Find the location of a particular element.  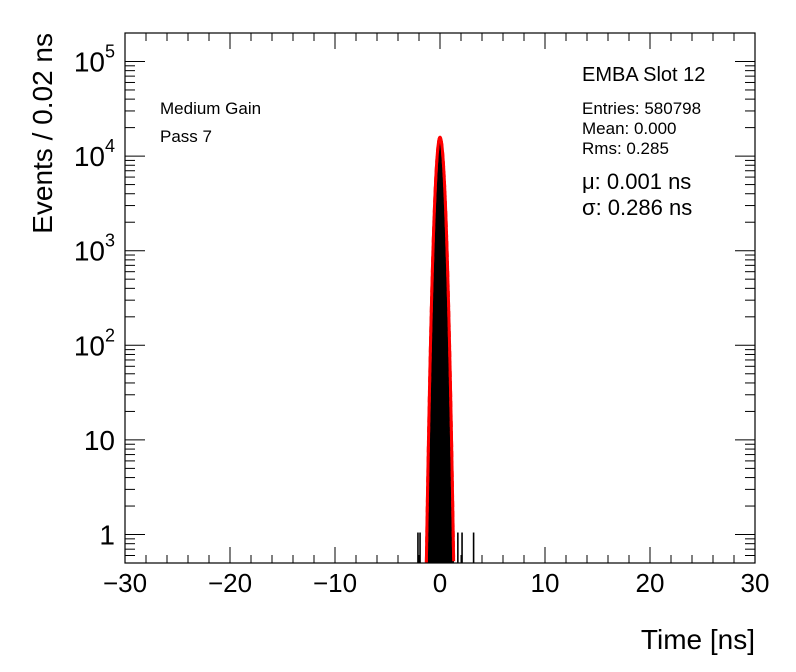

y-axis-title: Events / 0.02 ns is located at coordinates (42, 133).